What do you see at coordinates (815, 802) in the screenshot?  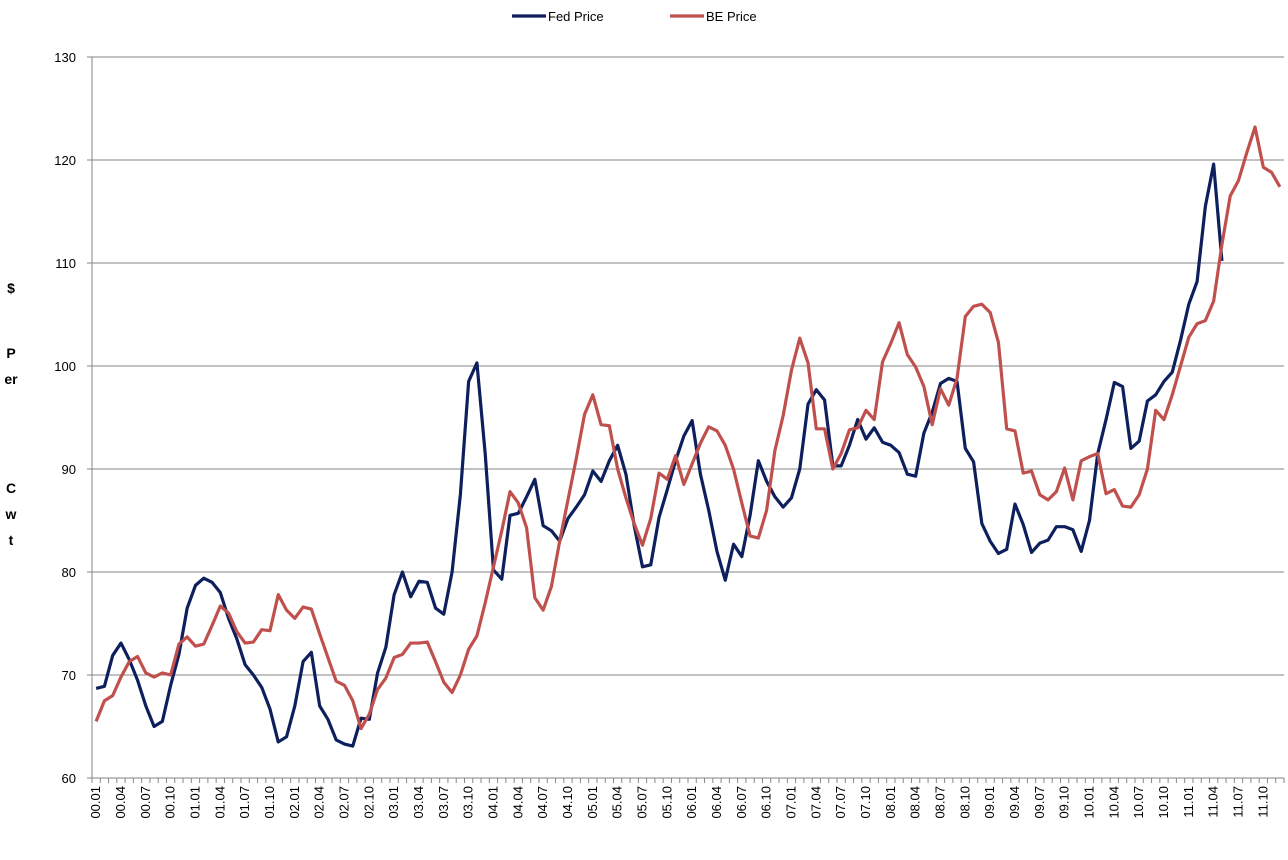 I see `x-tick-label: 07.04` at bounding box center [815, 802].